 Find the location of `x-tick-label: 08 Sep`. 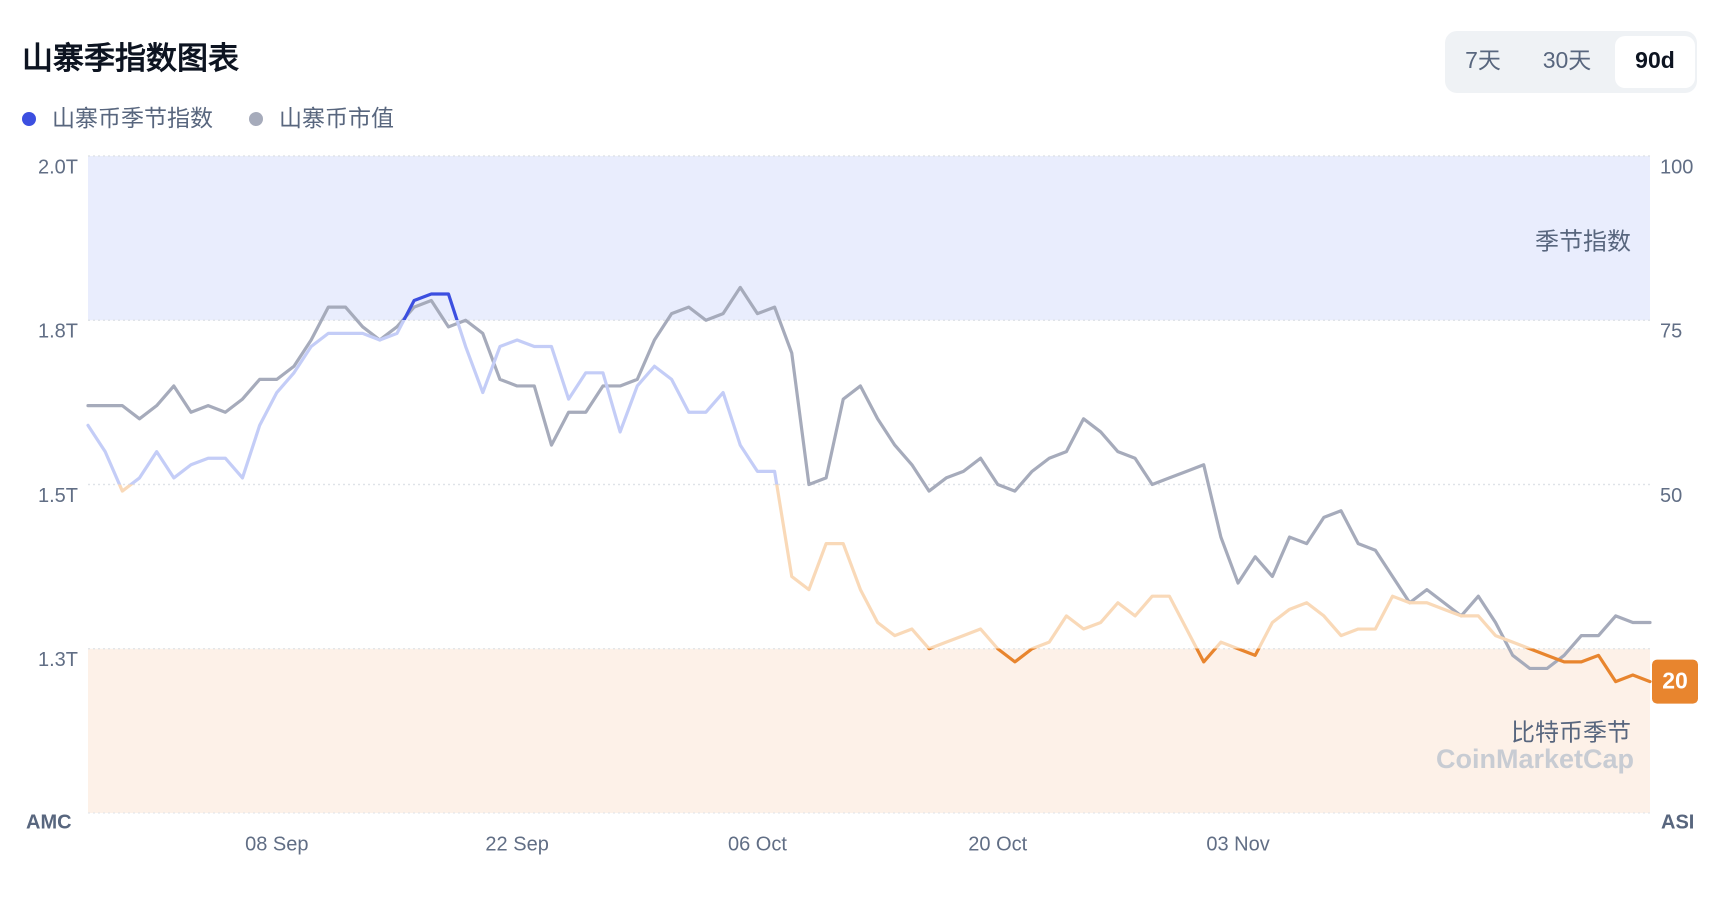

x-tick-label: 08 Sep is located at coordinates (276, 844).